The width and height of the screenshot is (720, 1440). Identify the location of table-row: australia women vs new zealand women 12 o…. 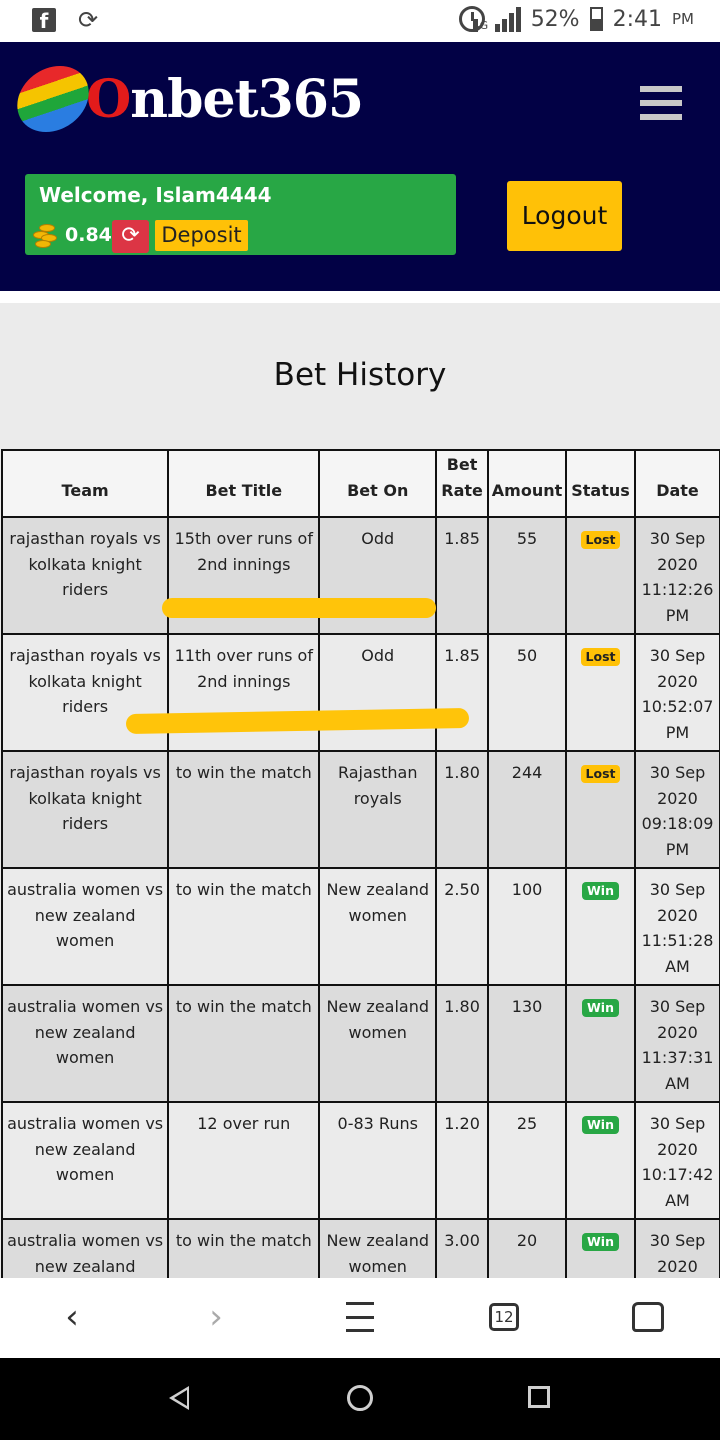
(360, 1160).